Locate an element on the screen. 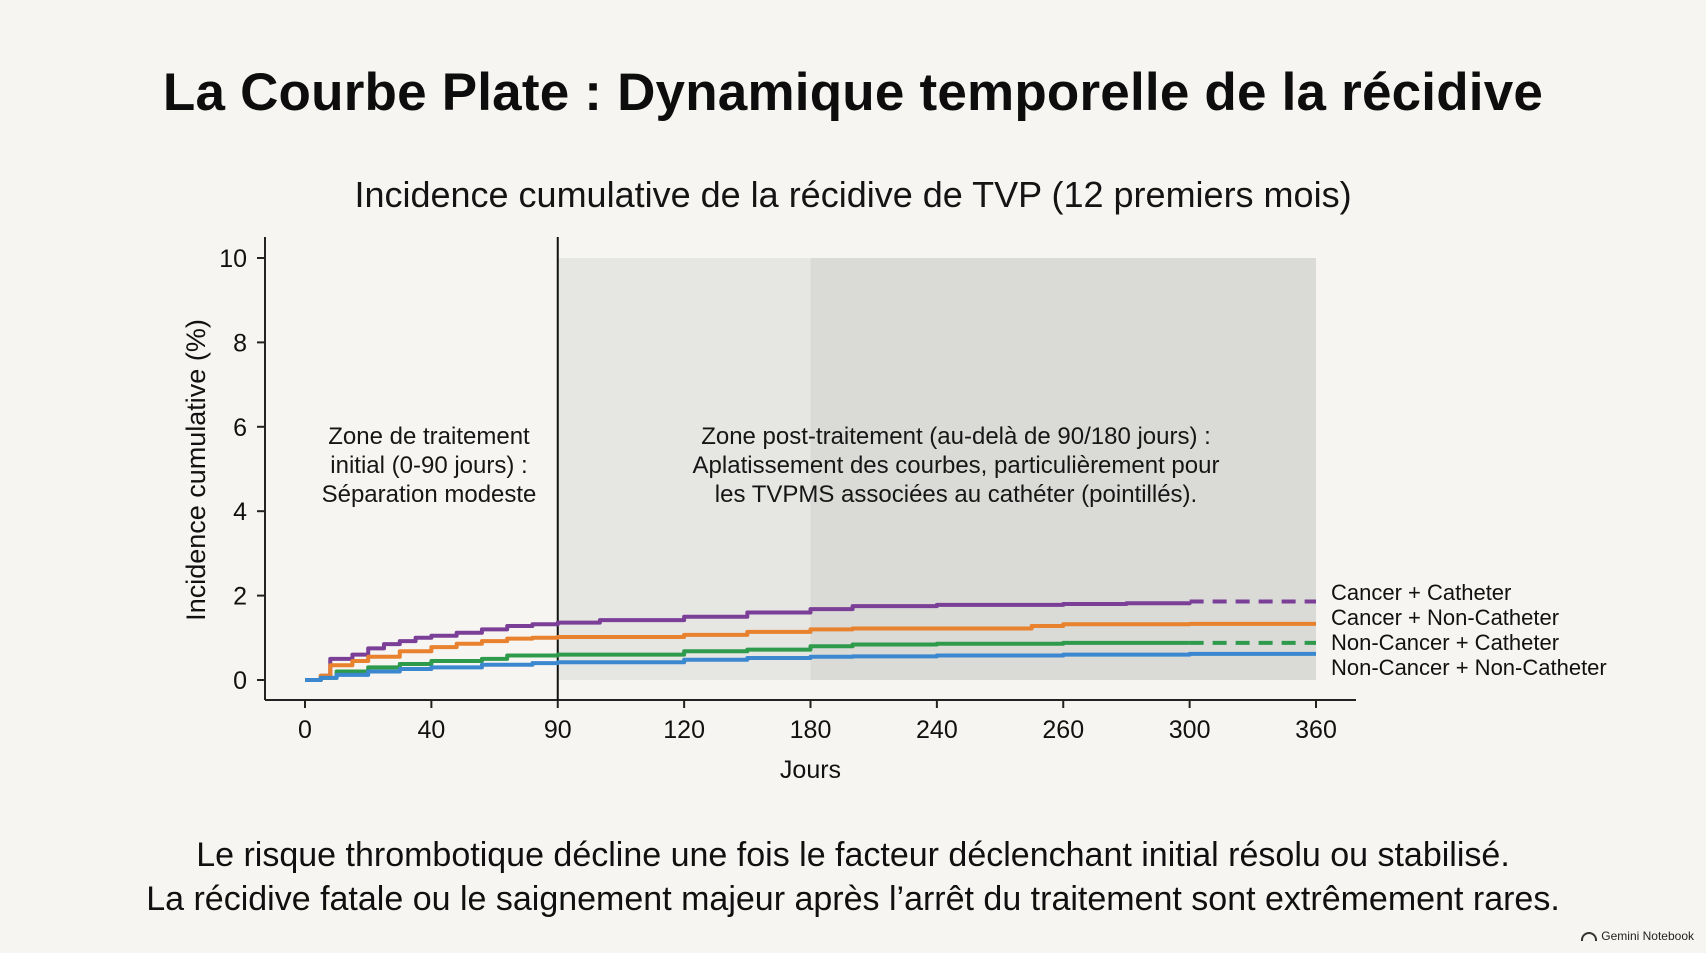  brand-mark: Gemini Notebook is located at coordinates (1637, 936).